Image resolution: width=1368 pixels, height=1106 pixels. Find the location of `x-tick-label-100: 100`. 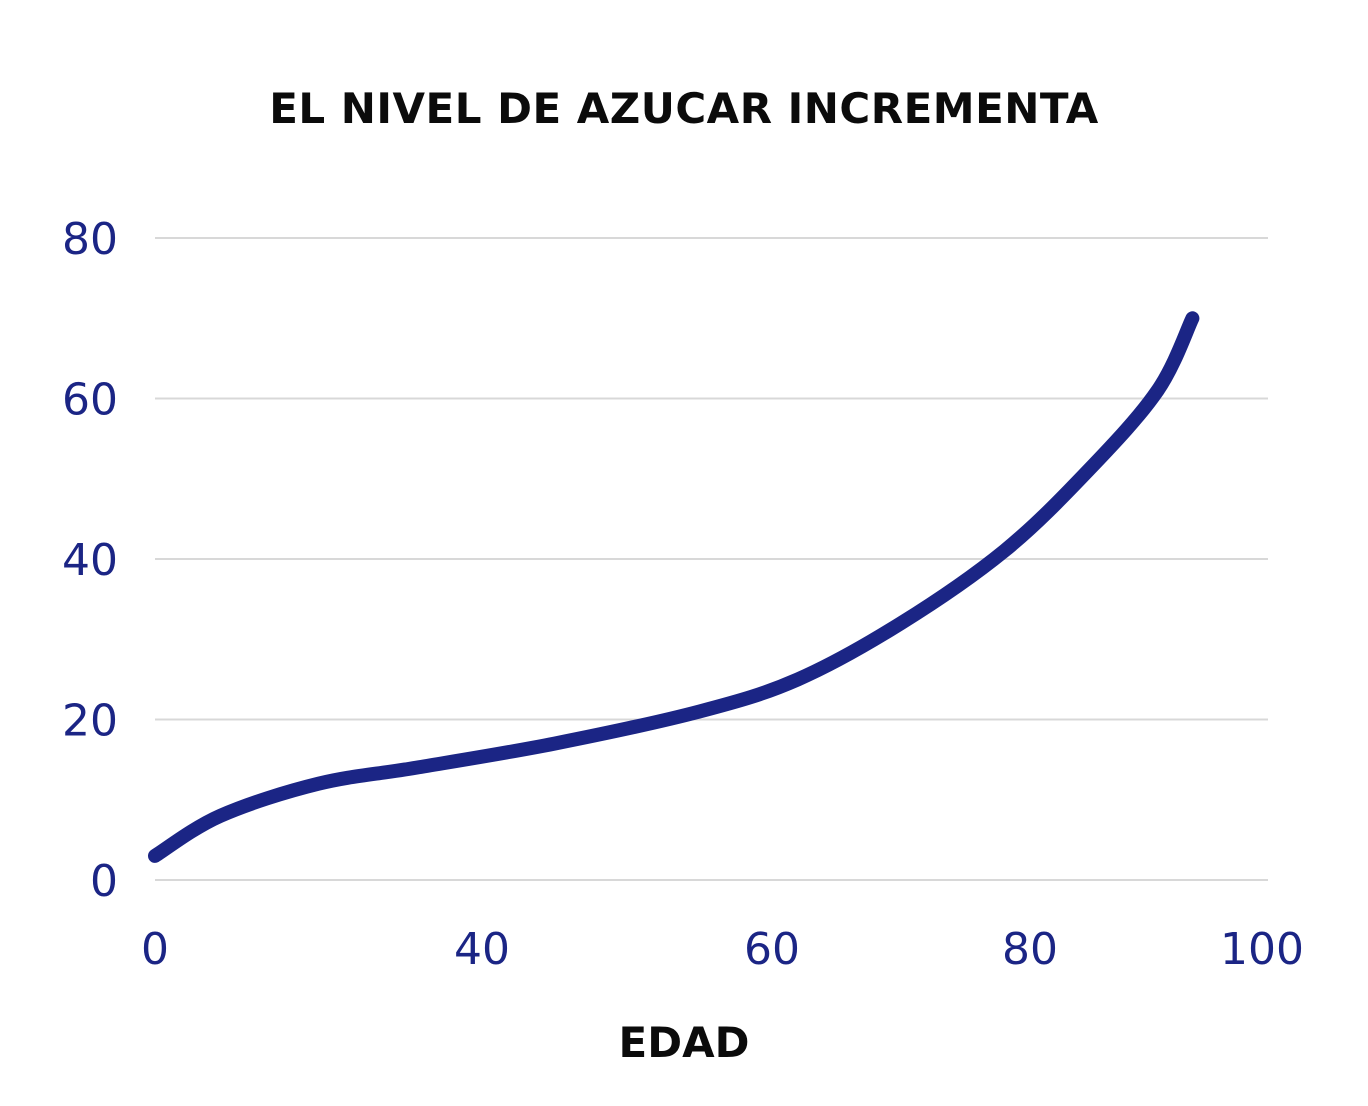

x-tick-label-100: 100 is located at coordinates (1262, 949).